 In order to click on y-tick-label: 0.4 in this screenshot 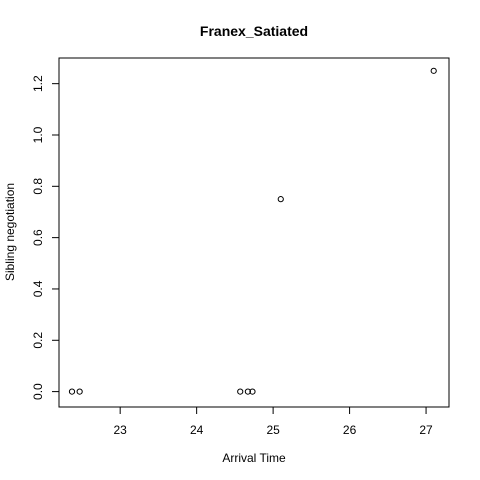, I will do `click(38, 288)`.